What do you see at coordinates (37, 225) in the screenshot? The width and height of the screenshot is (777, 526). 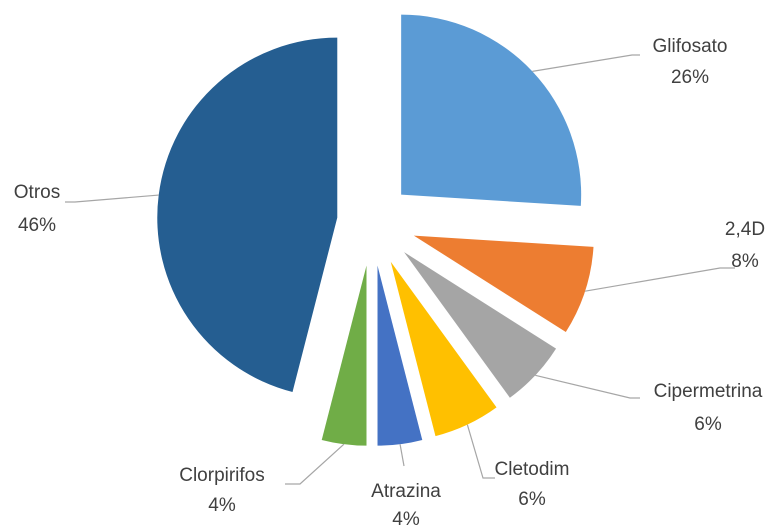 I see `value-label: 46%` at bounding box center [37, 225].